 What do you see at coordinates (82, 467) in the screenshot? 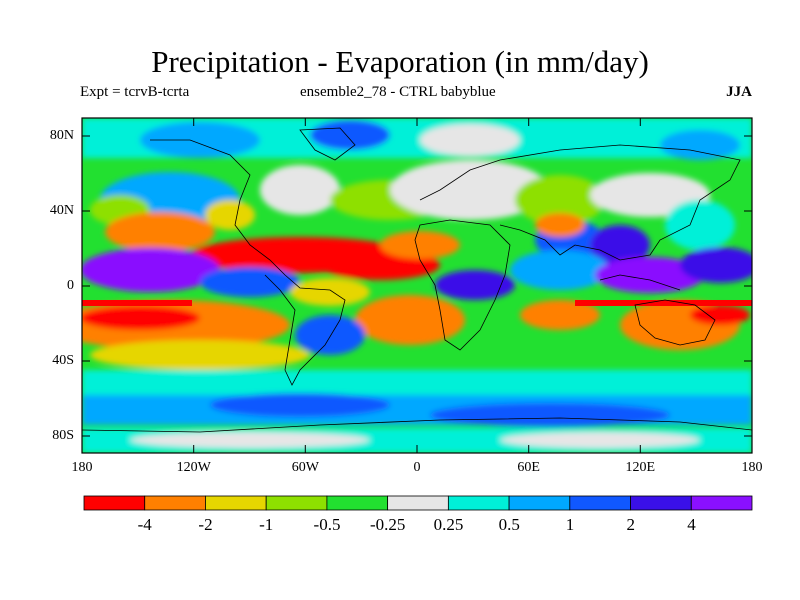
I see `lon-label-180w: 180` at bounding box center [82, 467].